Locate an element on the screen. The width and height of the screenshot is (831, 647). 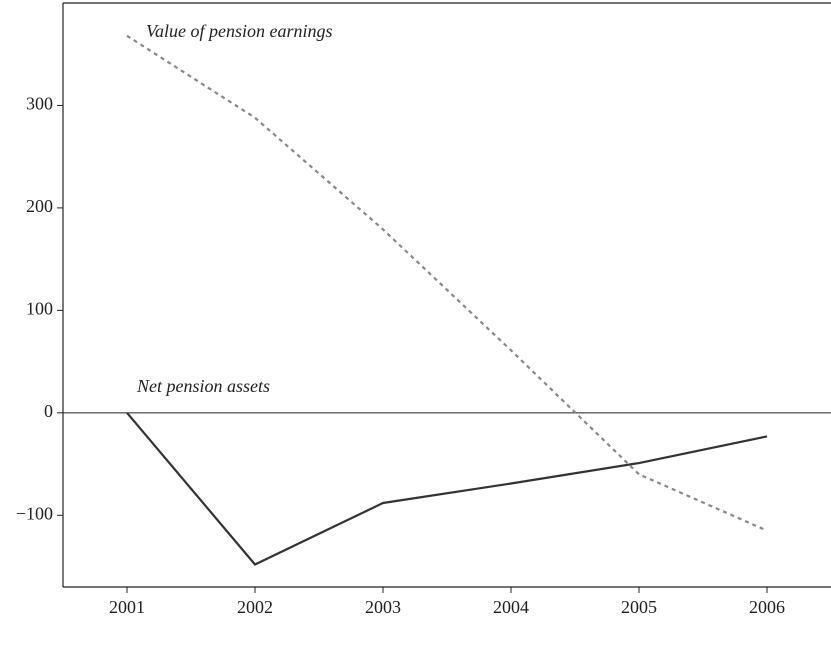
x-tick-label: 2004 is located at coordinates (511, 607).